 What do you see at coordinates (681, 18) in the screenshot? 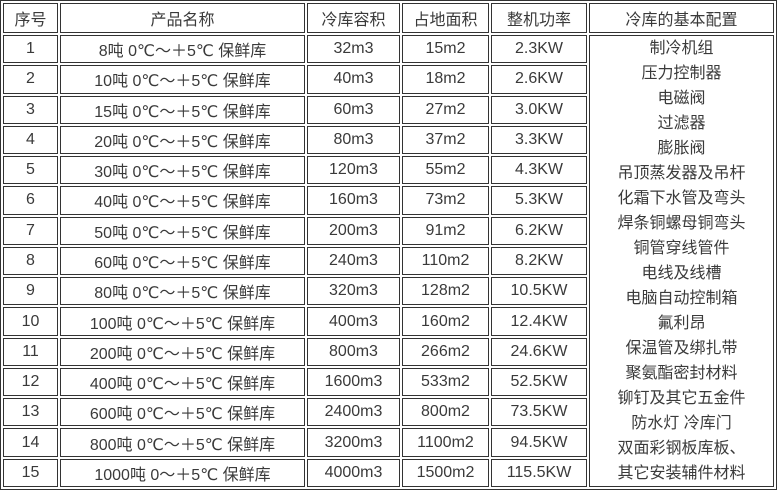
I see `header-cell-config: 冷库的基本配置` at bounding box center [681, 18].